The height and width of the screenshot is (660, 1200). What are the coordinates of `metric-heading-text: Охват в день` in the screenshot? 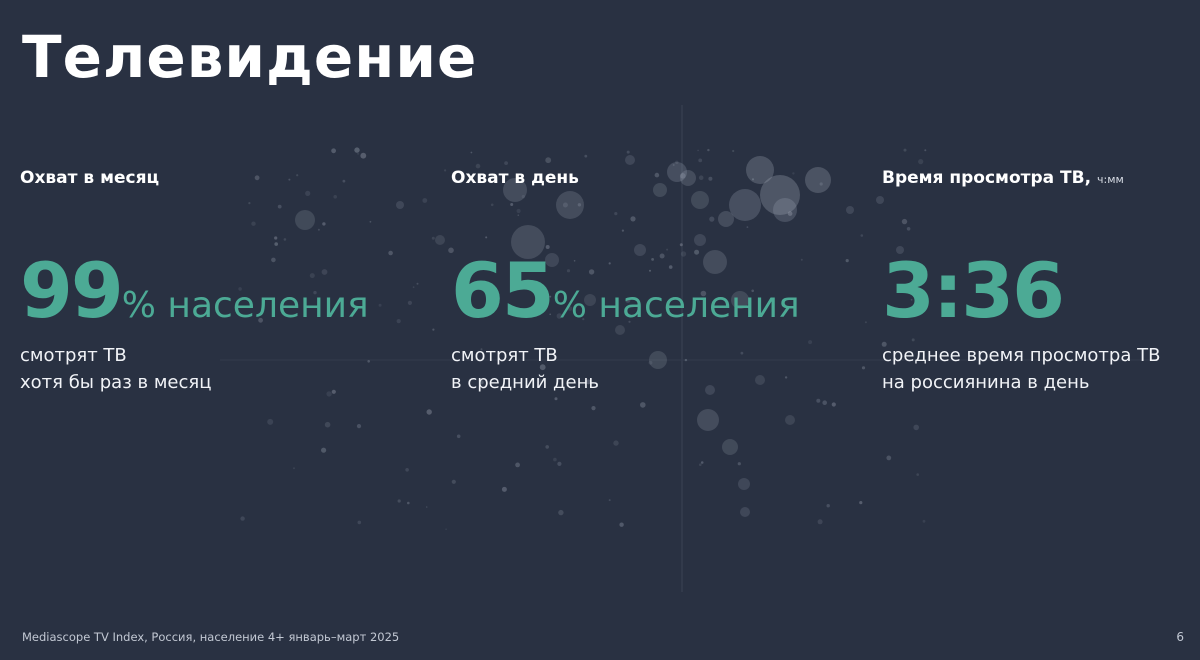 It's located at (515, 178).